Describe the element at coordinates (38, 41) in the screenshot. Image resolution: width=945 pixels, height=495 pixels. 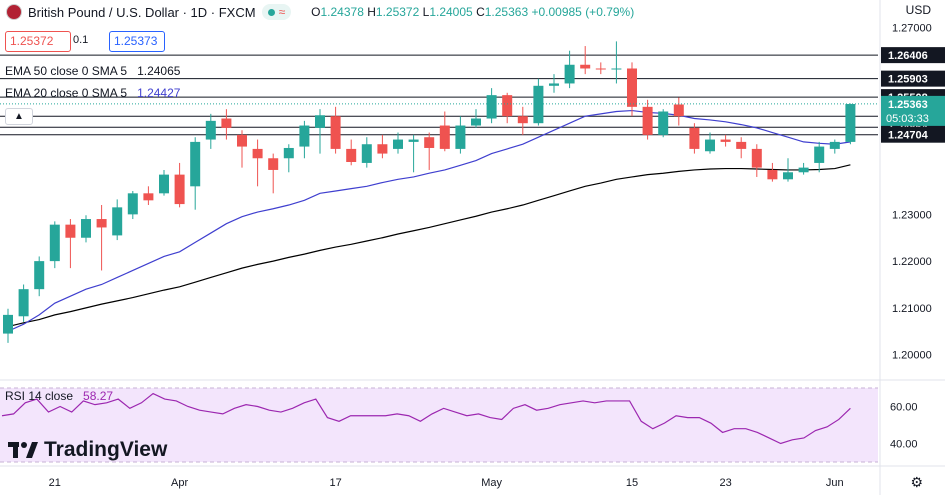
I see `sell-button: 1.25372` at that location.